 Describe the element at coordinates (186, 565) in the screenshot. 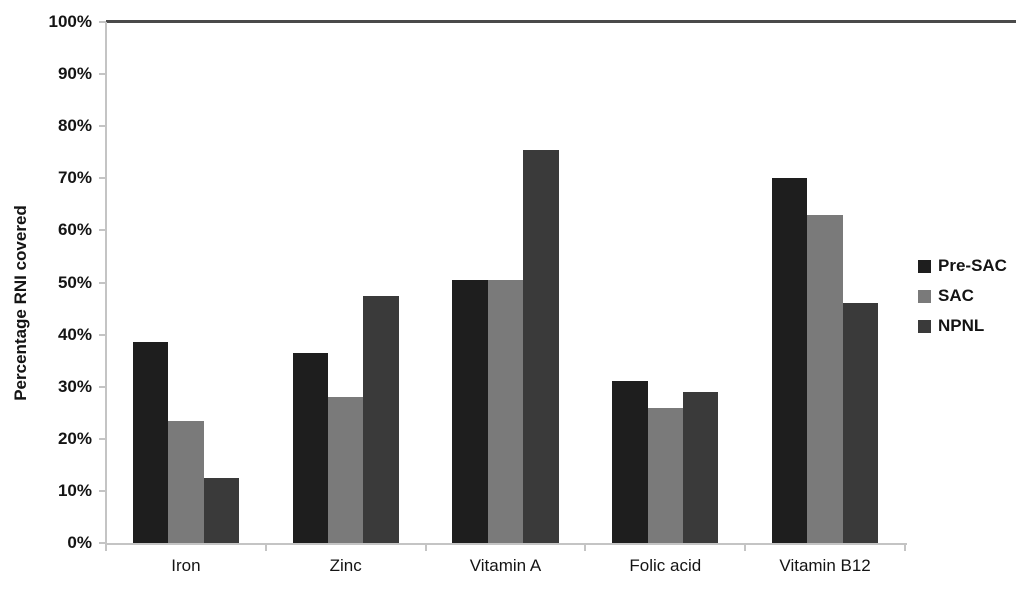

I see `x-axis-category-label: Iron` at that location.